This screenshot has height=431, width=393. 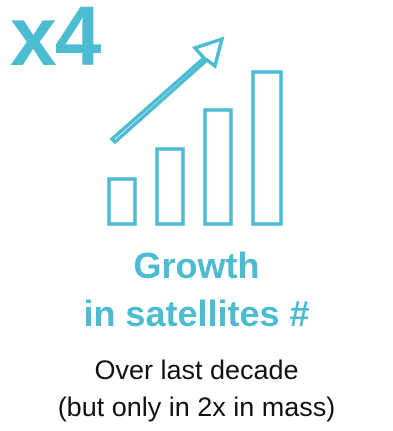 What do you see at coordinates (196, 407) in the screenshot?
I see `caption-mass-note: (but only in 2x in mass)` at bounding box center [196, 407].